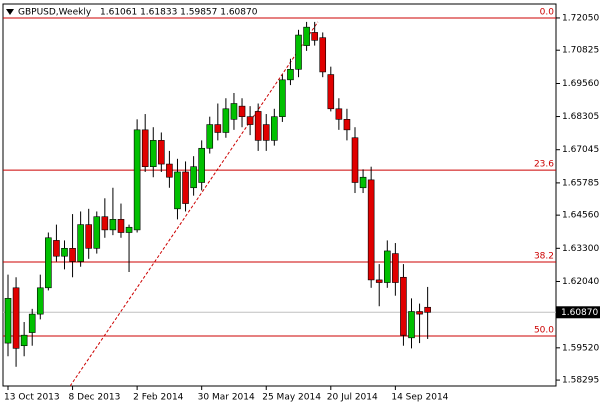 This screenshot has width=601, height=405. I want to click on current-price-box, so click(578, 312).